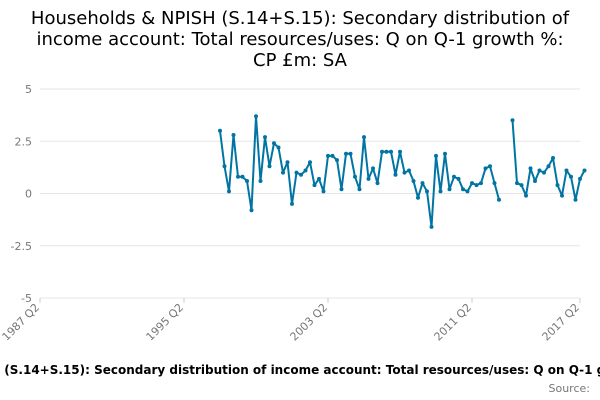  I want to click on x-axis-ticks: 1987 Q2 1995 Q2 2003 Q2 2011 Q2 2017 Q2, so click(291, 320).